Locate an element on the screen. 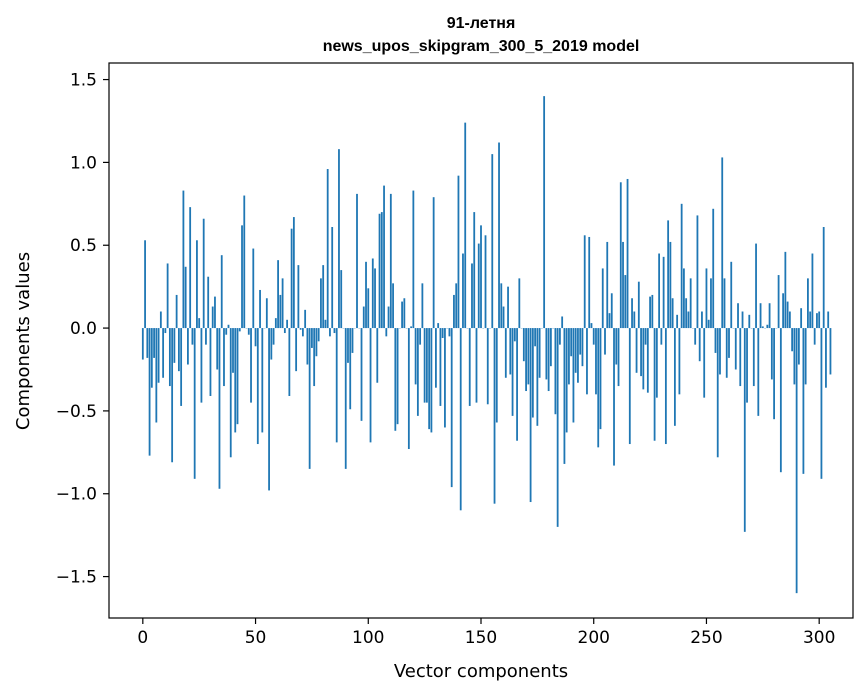  x-tick-label: 200 is located at coordinates (594, 638).